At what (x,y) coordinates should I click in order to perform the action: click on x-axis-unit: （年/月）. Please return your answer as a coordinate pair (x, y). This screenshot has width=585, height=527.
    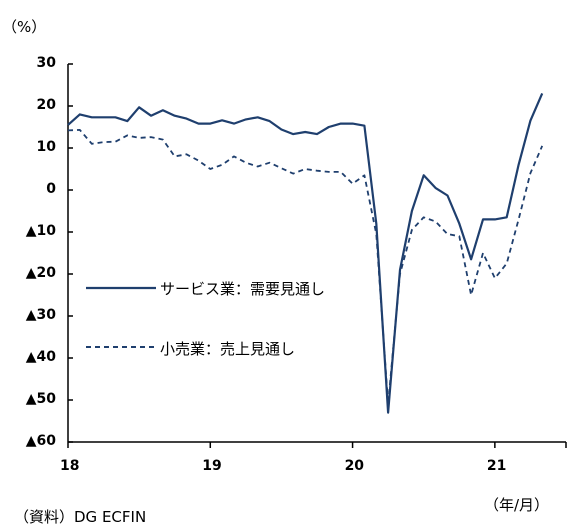
    Looking at the image, I should click on (517, 505).